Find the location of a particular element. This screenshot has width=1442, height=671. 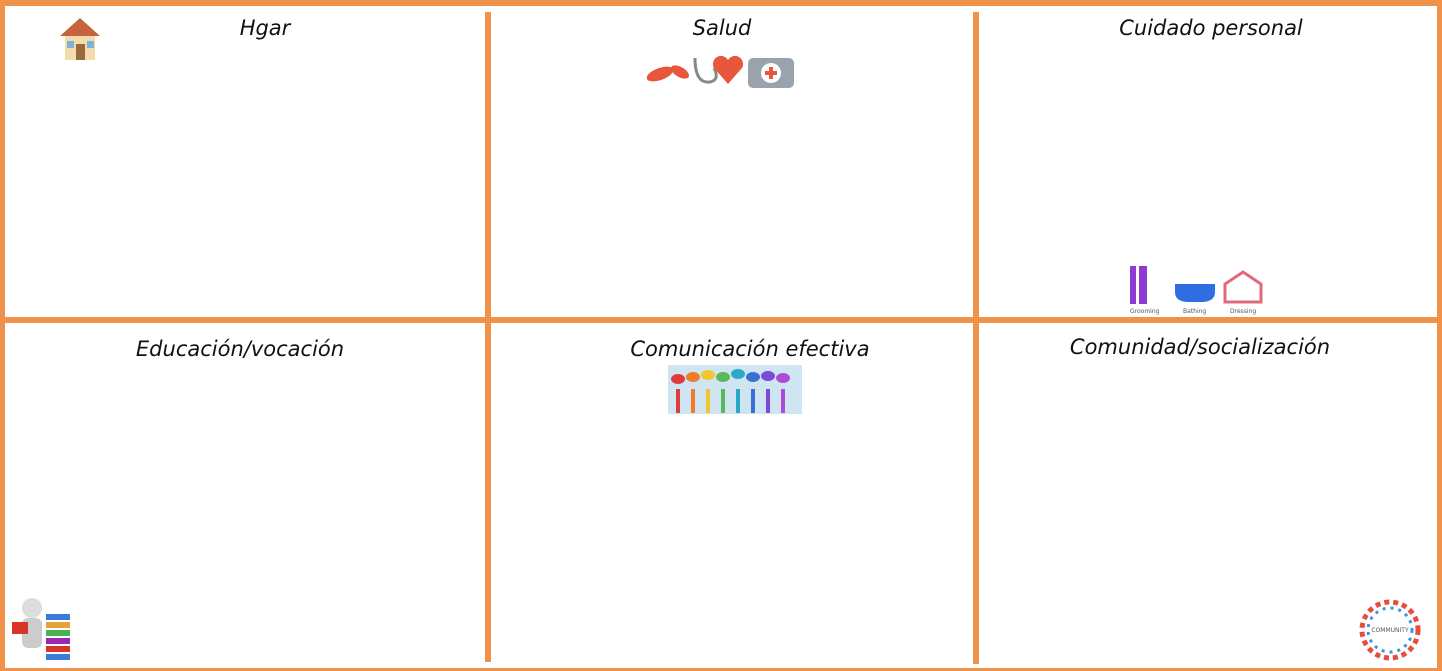

education-icon is located at coordinates (41, 629).